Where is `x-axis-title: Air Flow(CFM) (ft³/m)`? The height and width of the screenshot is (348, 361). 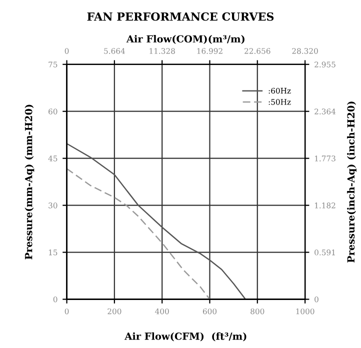
x-axis-title: Air Flow(CFM) (ft³/m) is located at coordinates (185, 337).